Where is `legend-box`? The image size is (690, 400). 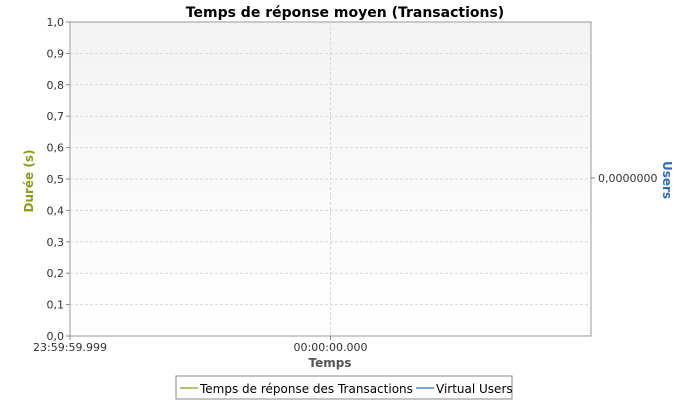 legend-box is located at coordinates (344, 387).